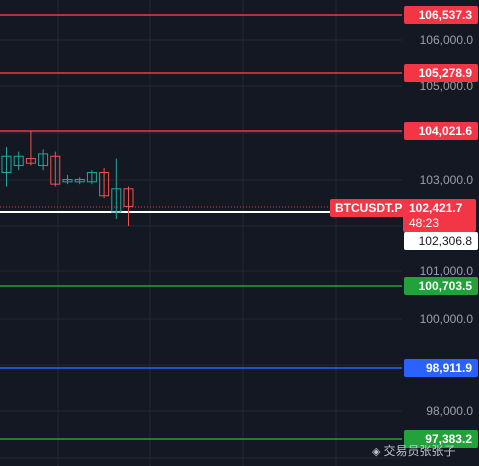 This screenshot has height=466, width=479. I want to click on level-badge-support: 97,383.2, so click(441, 439).